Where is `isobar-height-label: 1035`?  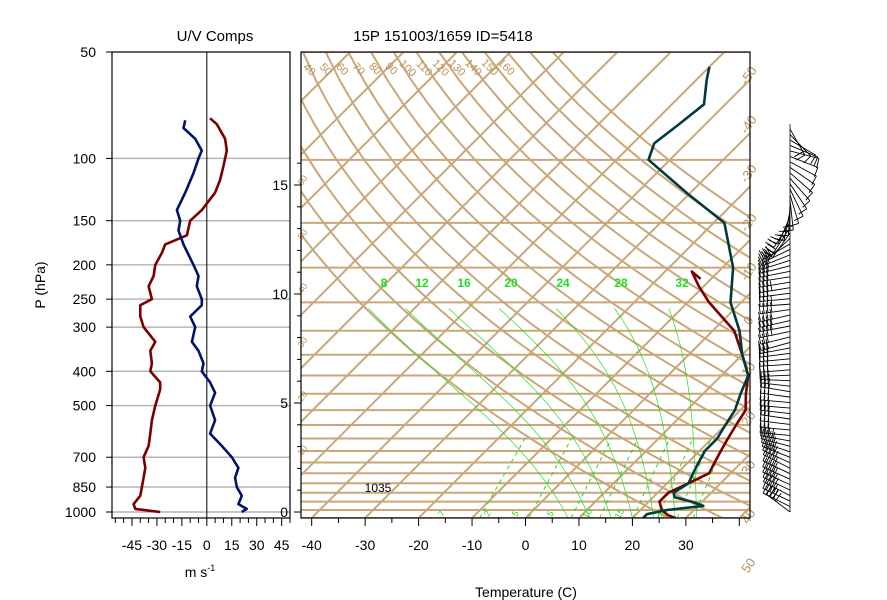
isobar-height-label: 1035 is located at coordinates (378, 488).